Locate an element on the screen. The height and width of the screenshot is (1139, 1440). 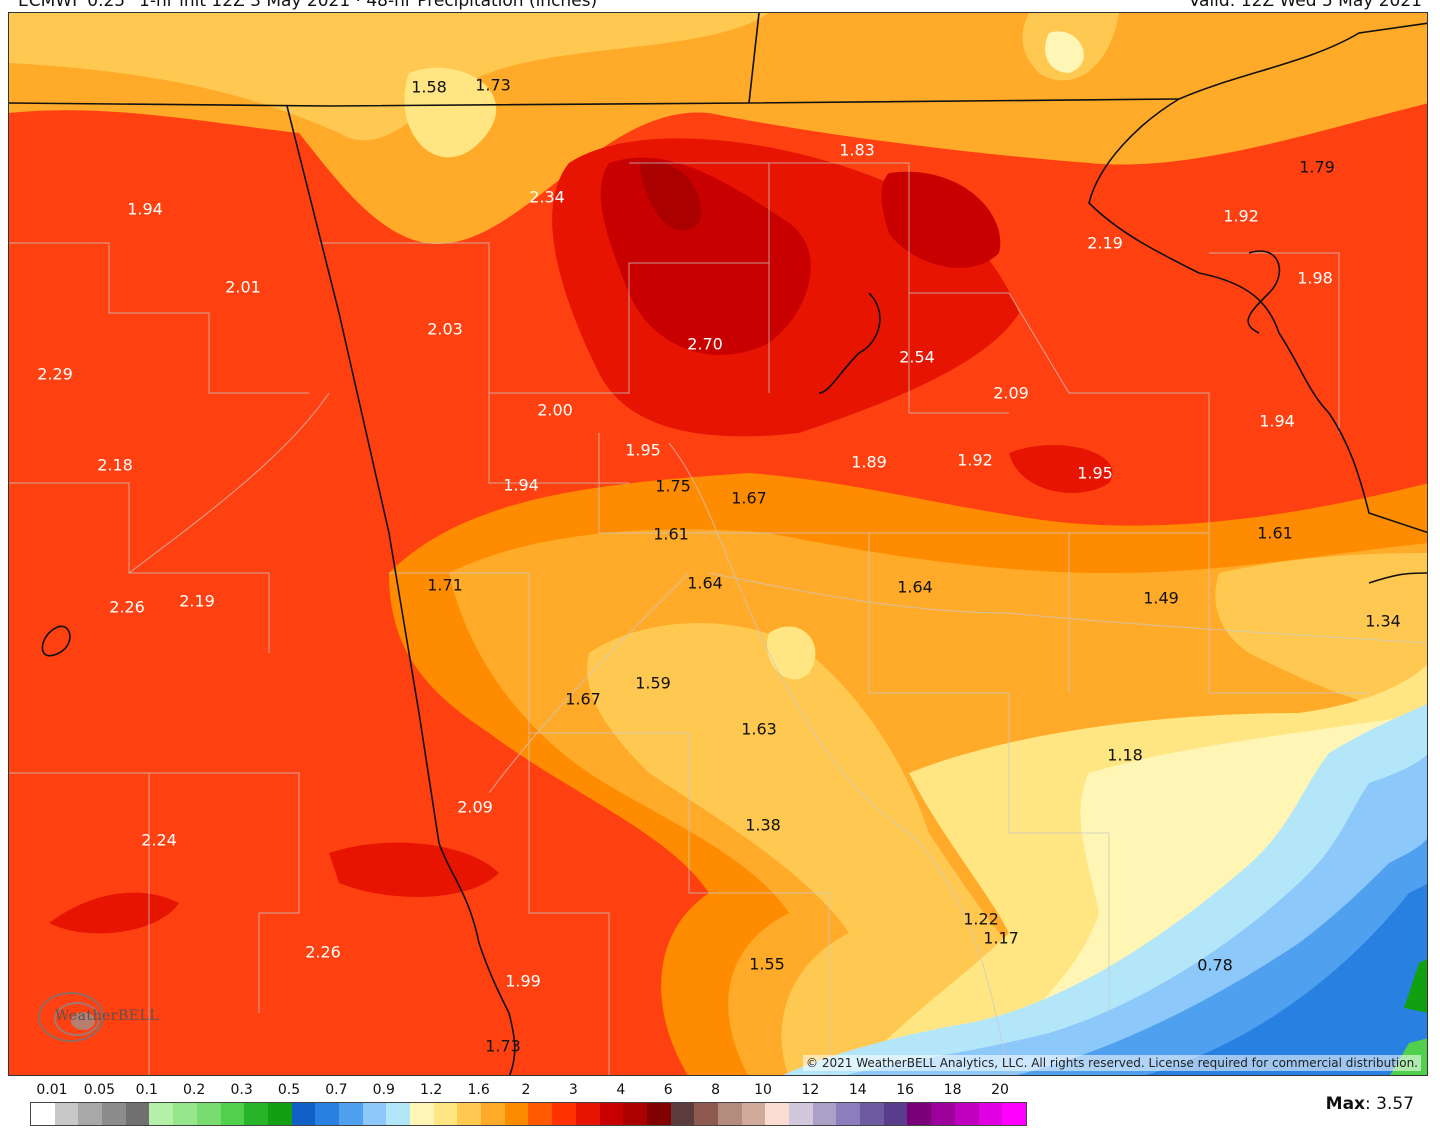
precip-value-label: 1.83 is located at coordinates (857, 150).